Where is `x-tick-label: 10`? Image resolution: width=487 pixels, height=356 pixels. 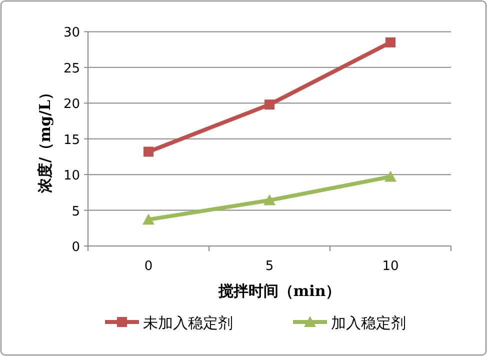
x-tick-label: 10 is located at coordinates (390, 266).